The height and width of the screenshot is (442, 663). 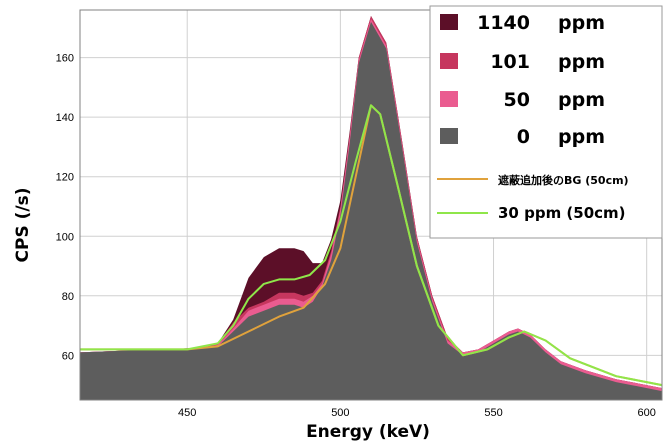 I want to click on y-axis-label: CPS (/s), so click(x=23, y=225).